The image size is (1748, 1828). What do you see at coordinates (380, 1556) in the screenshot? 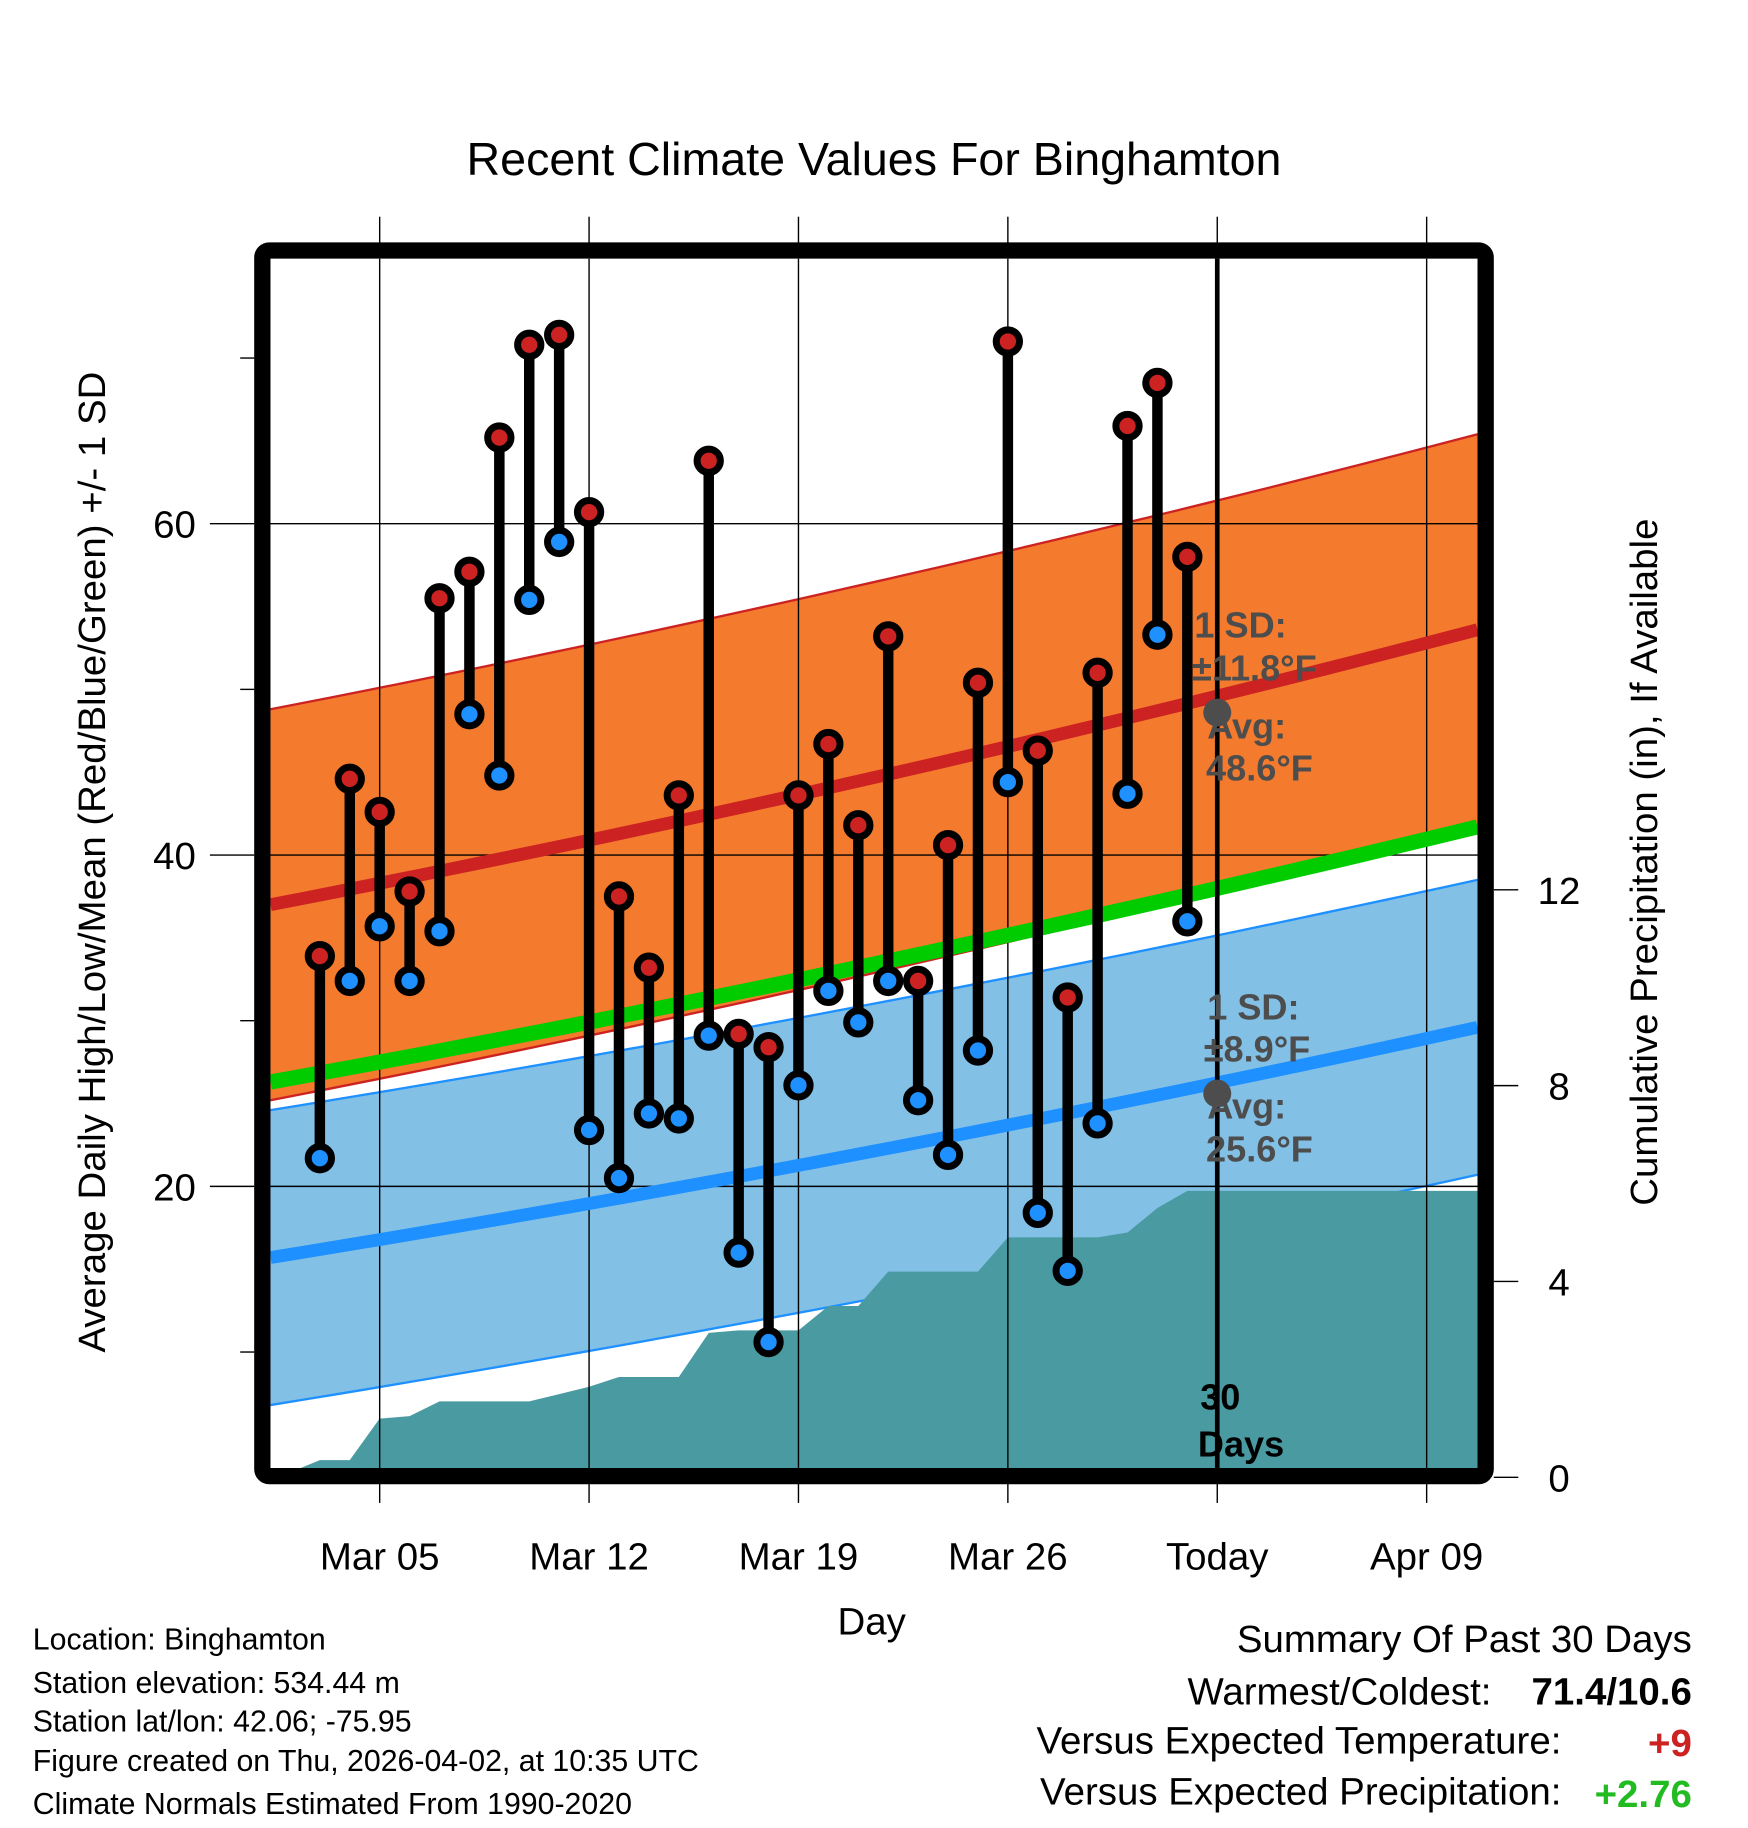
I see `x-tick-label: Mar 05` at bounding box center [380, 1556].